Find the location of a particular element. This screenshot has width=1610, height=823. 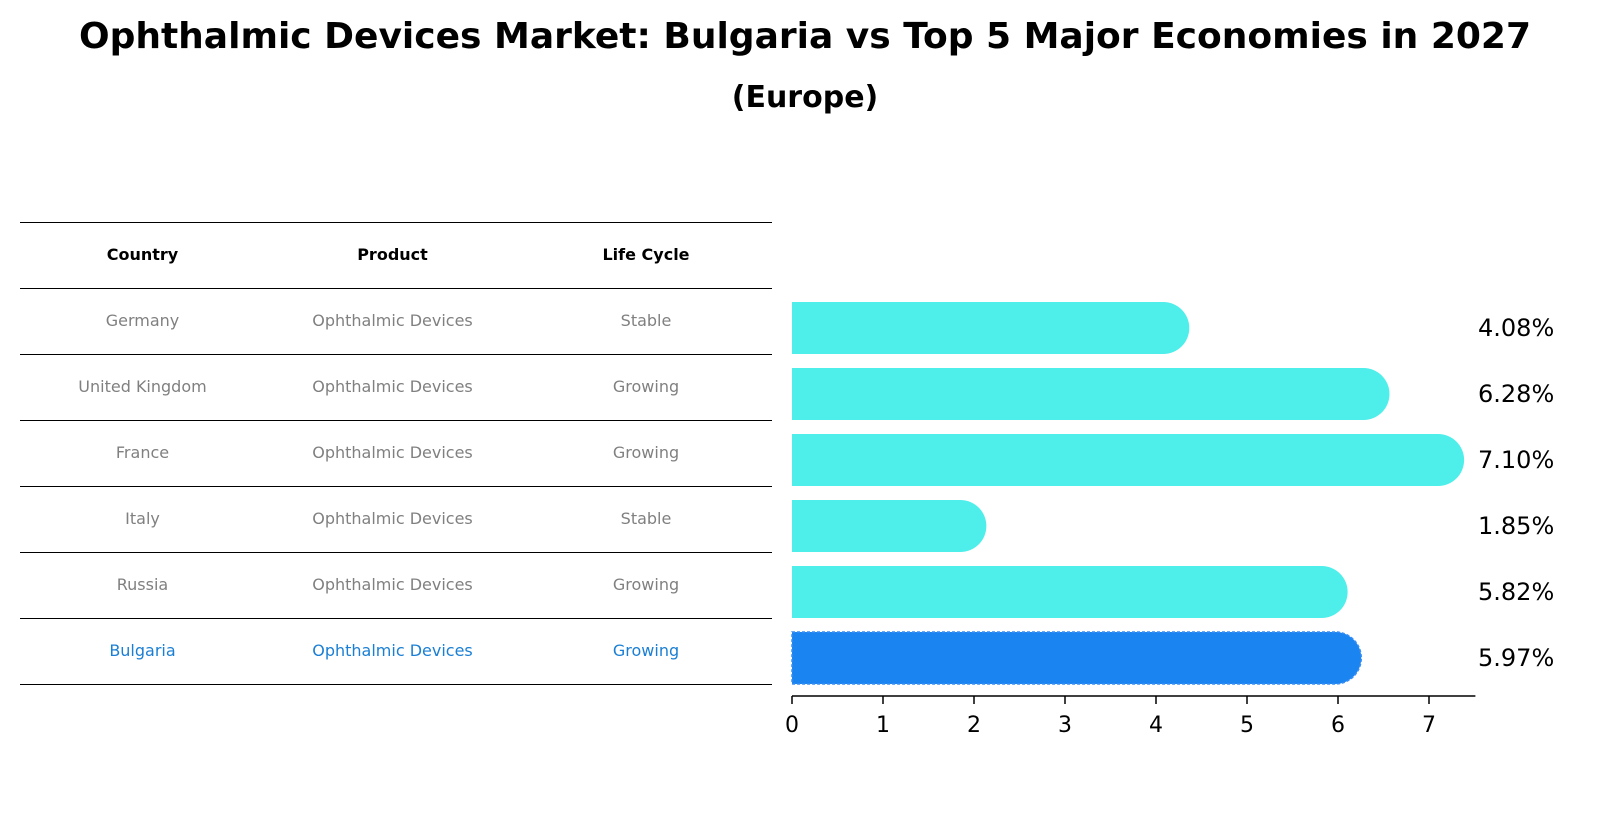

chart-subtitle: (Europe) is located at coordinates (805, 97).